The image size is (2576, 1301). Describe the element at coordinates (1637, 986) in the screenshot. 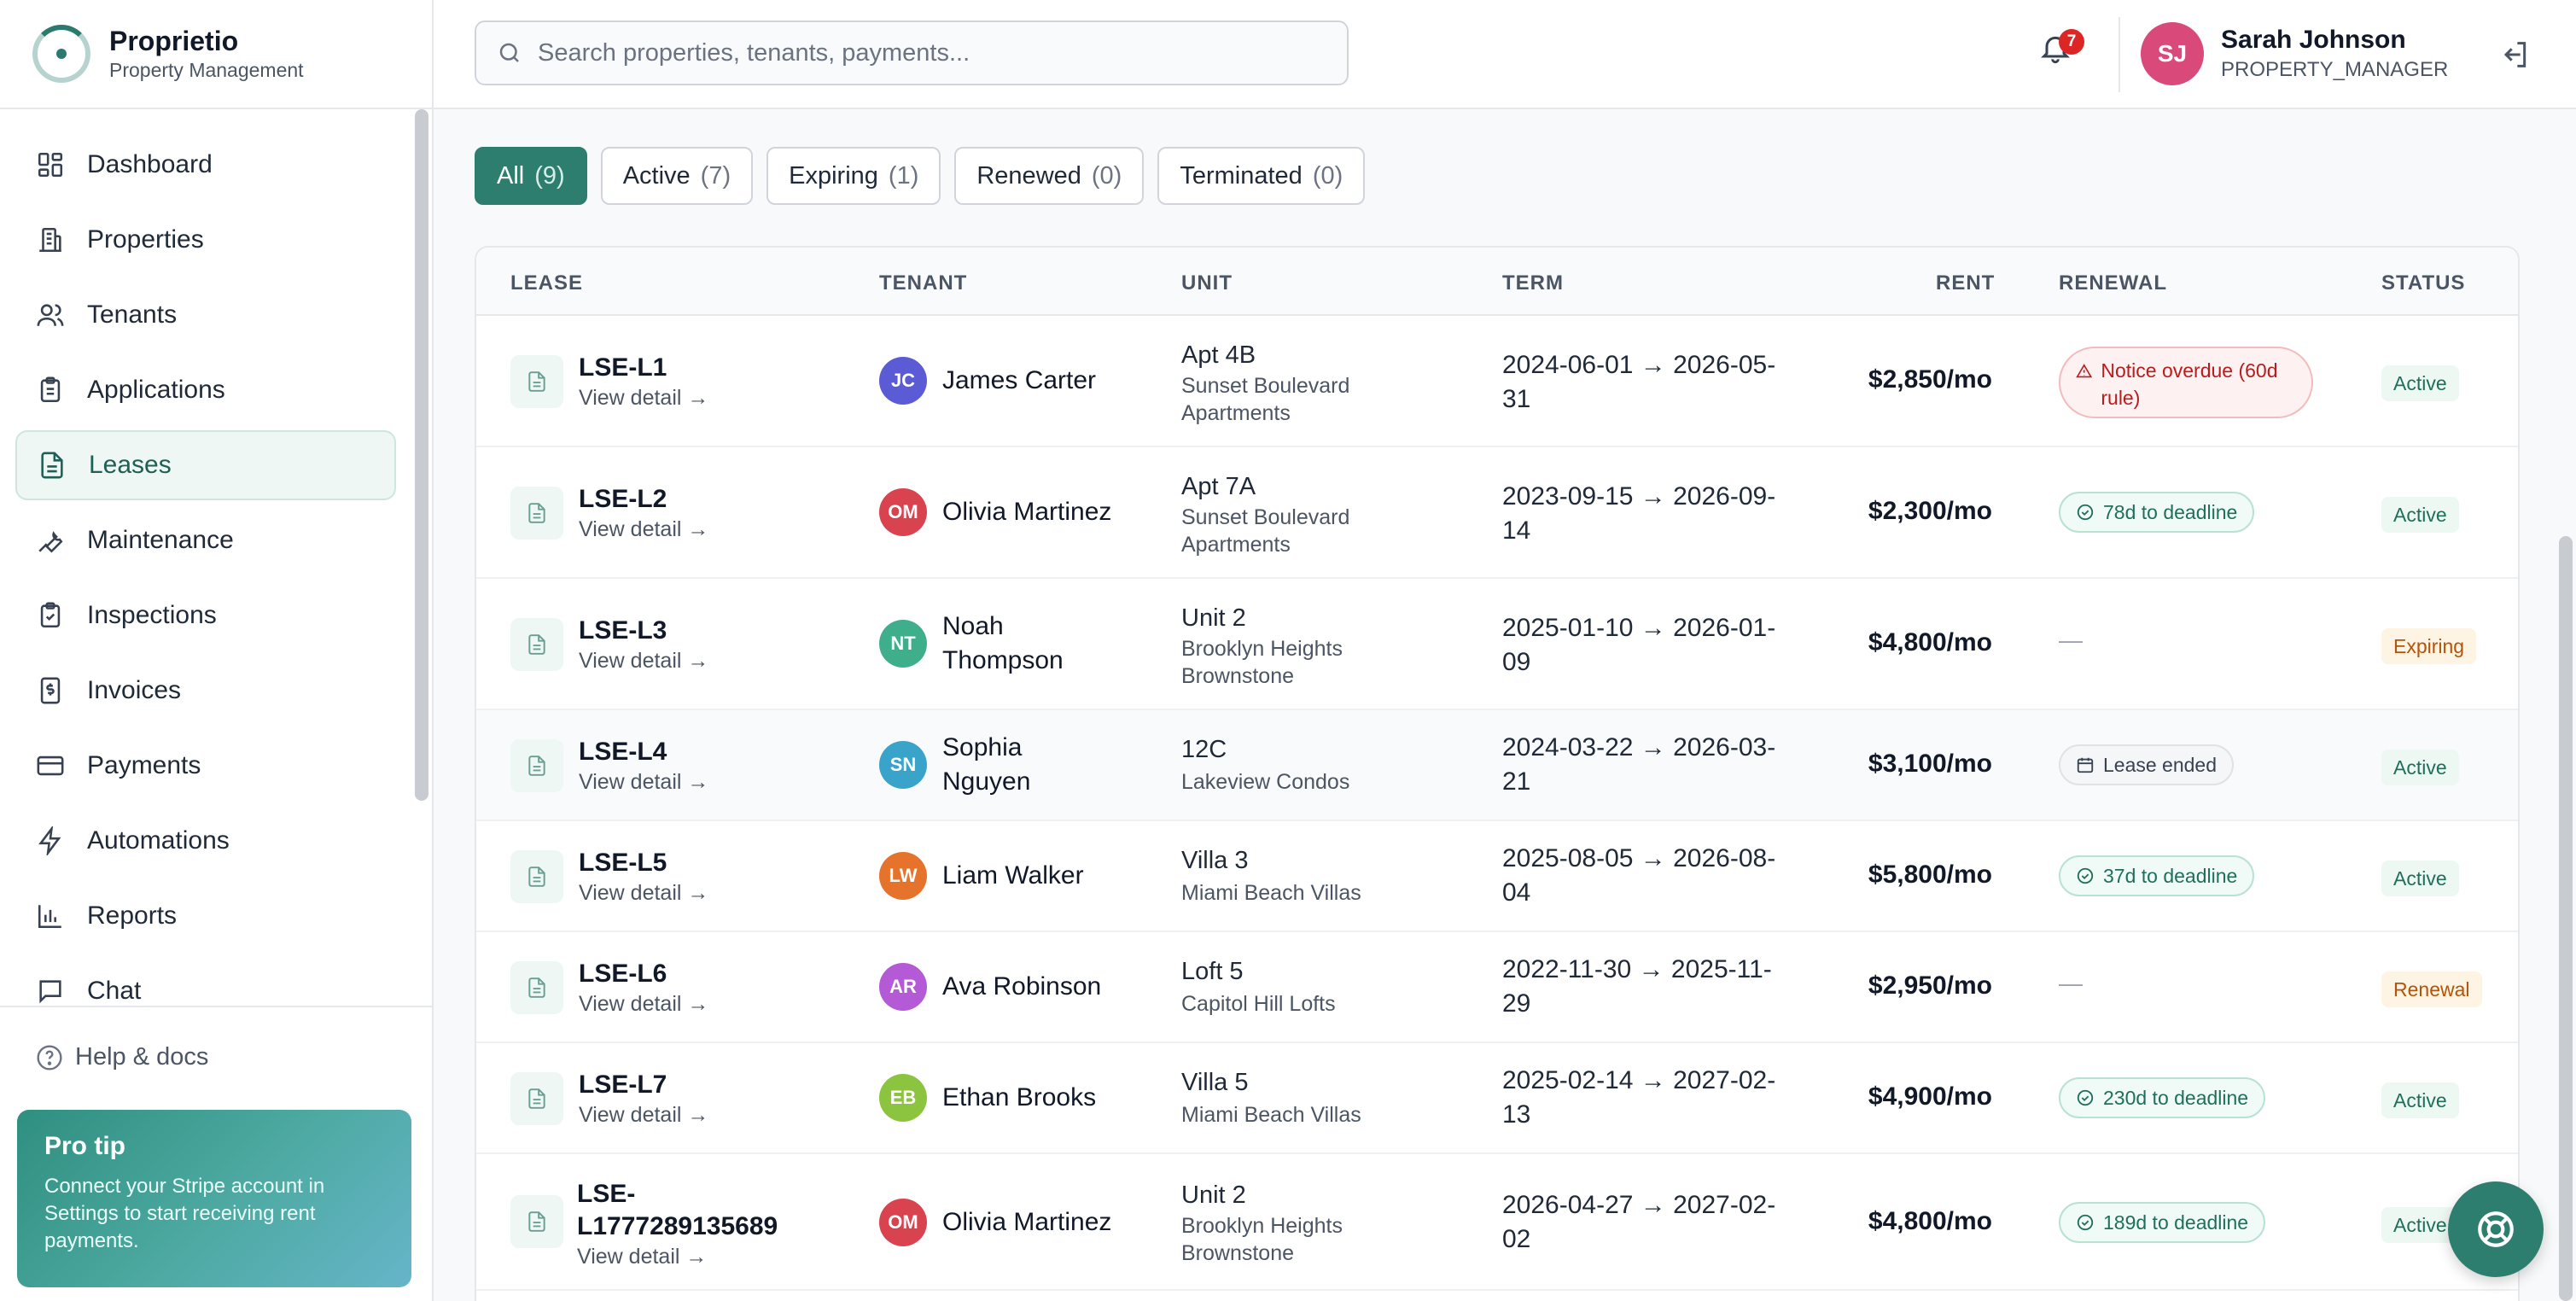

I see `lease-term: 2022-11-30 → 2025-11-29` at that location.